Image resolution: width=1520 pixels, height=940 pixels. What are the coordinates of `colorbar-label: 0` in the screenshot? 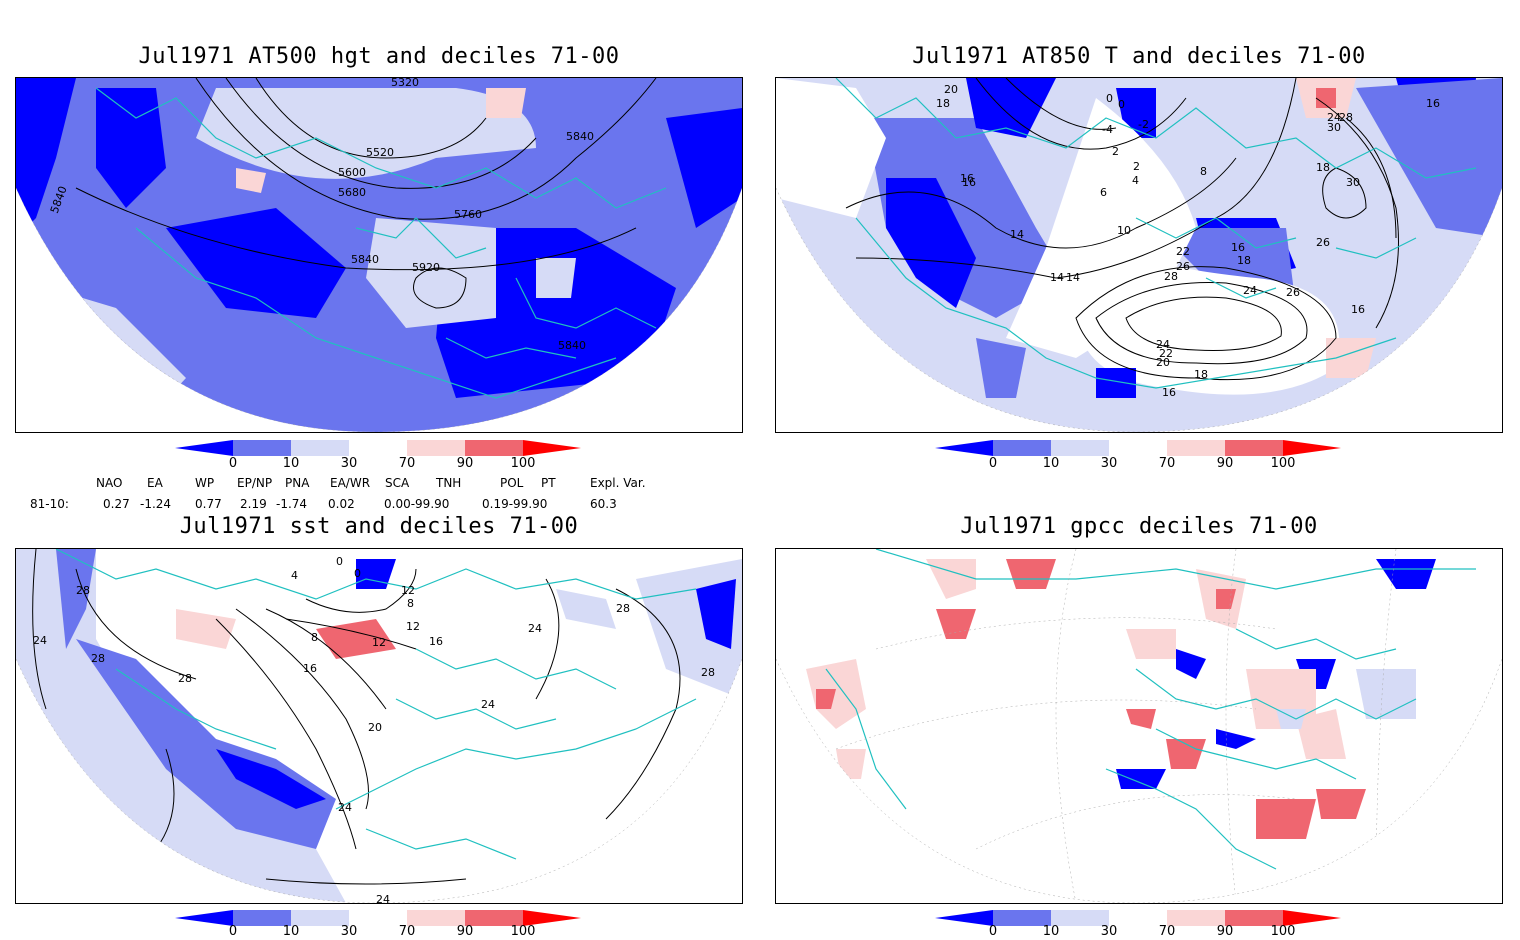 It's located at (233, 931).